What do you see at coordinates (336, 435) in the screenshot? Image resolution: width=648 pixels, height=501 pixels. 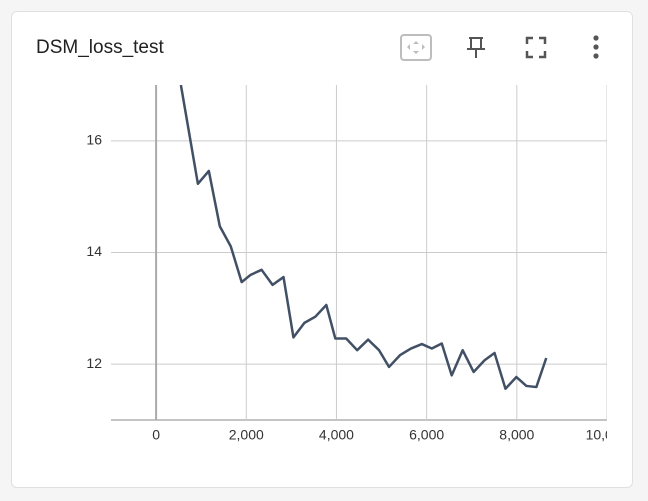 I see `x-tick-label: 4,000` at bounding box center [336, 435].